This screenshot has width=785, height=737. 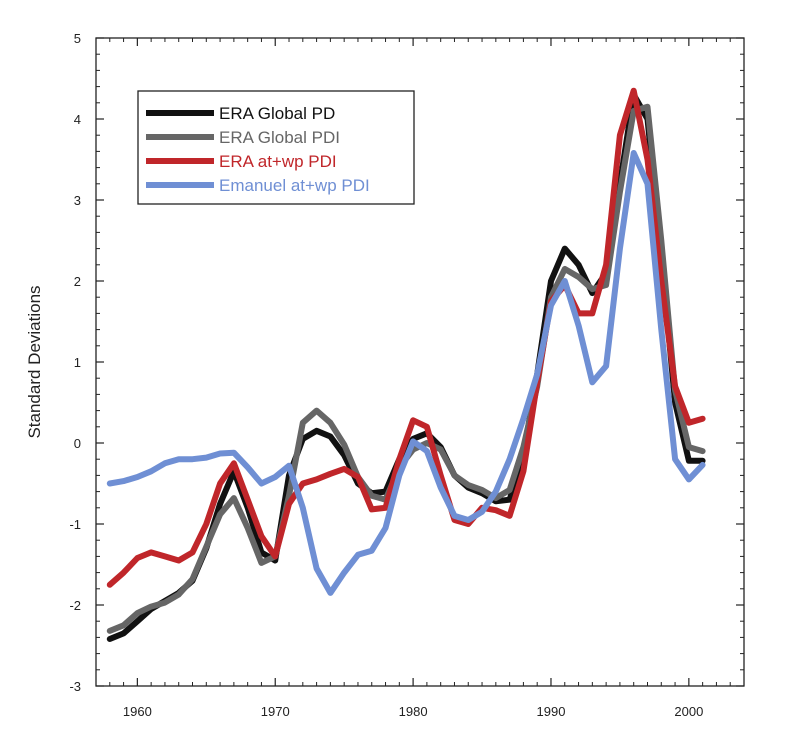 I want to click on y-tick-label: 2, so click(x=77, y=281).